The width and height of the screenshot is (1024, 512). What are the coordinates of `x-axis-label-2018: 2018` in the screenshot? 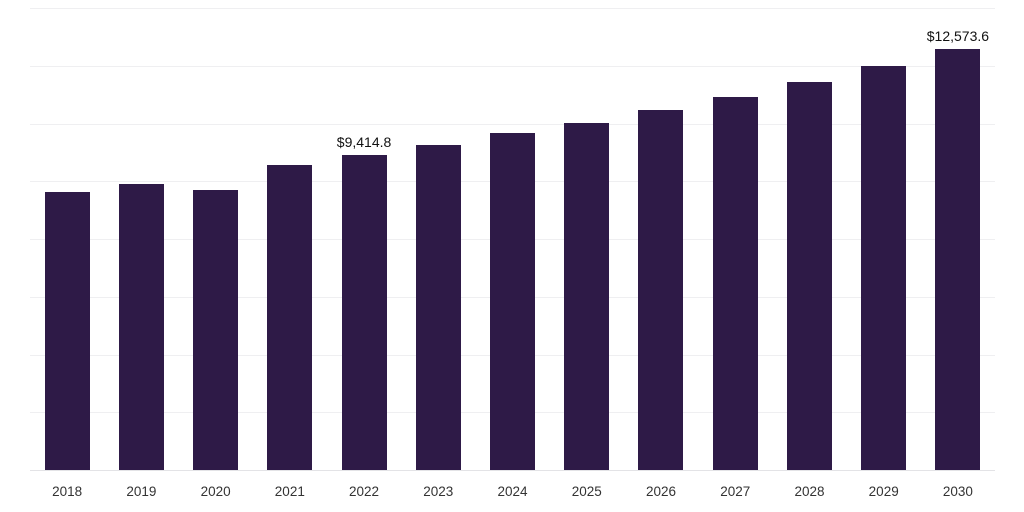 It's located at (67, 491).